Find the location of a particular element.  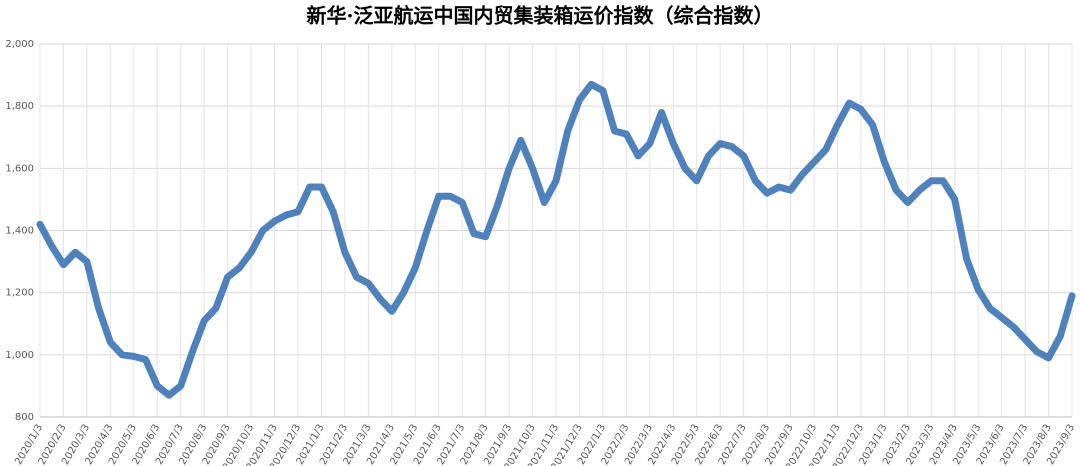

y-tick-label: 1,200 is located at coordinates (19, 293).